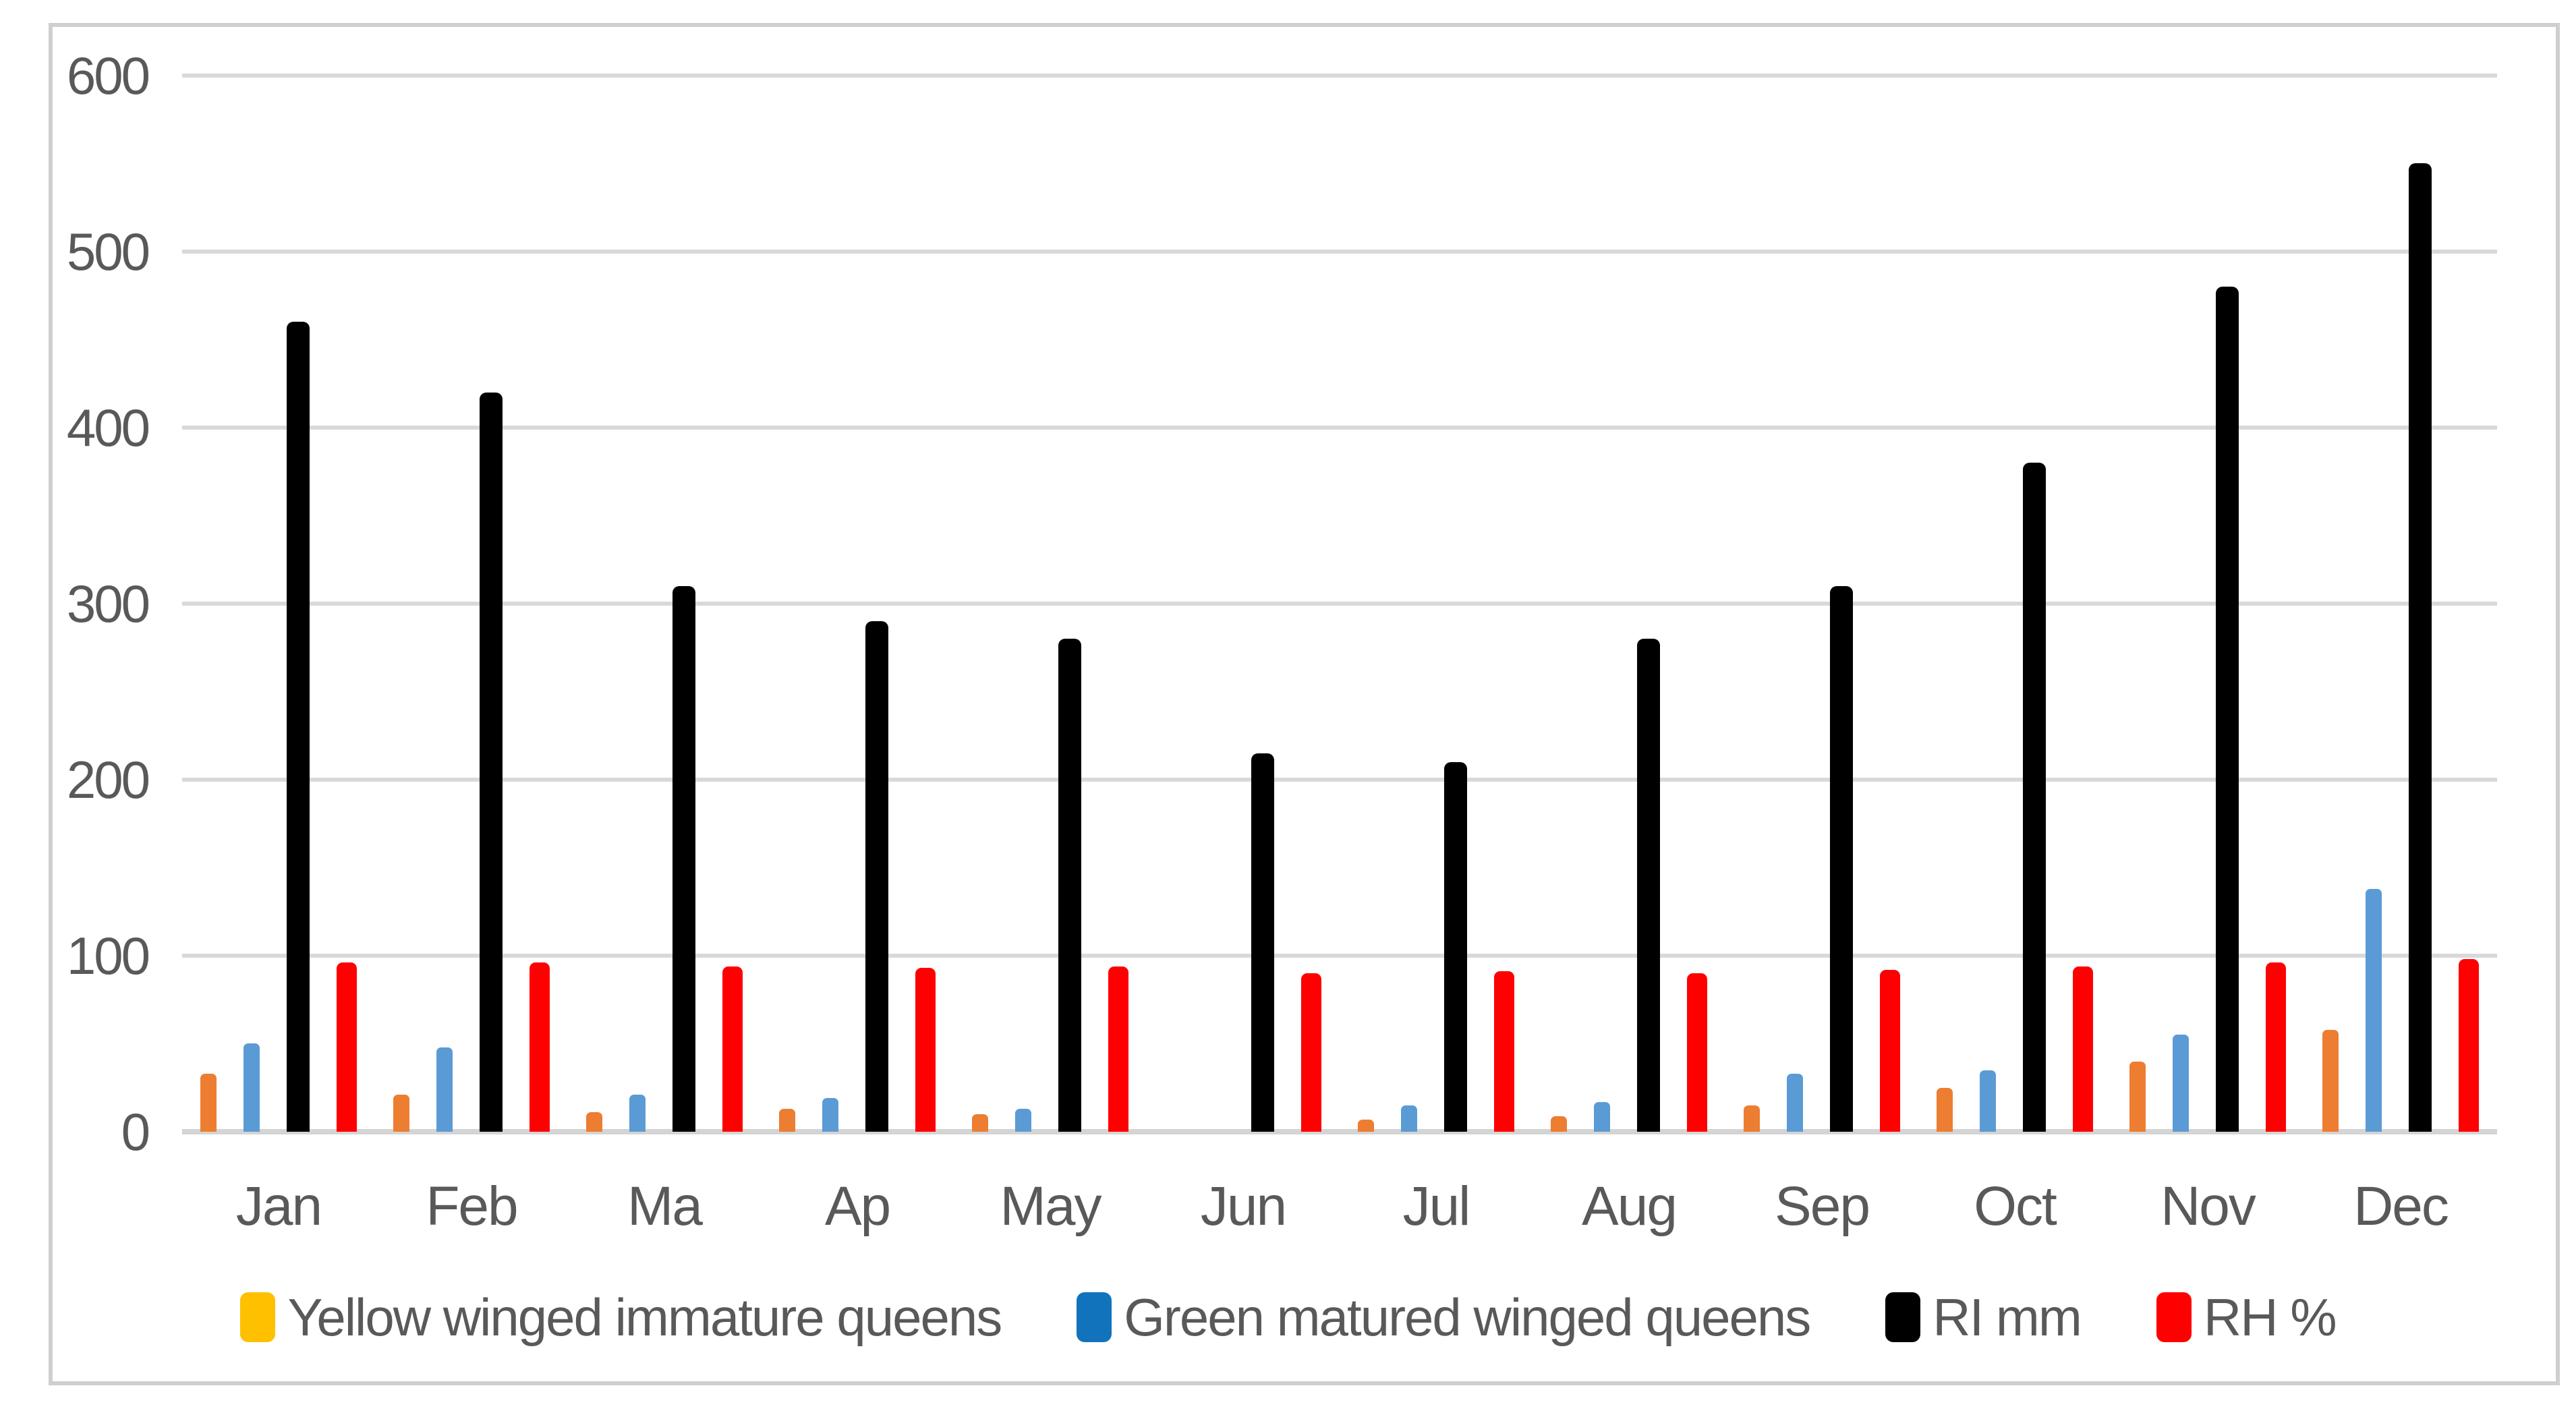 Image resolution: width=2576 pixels, height=1415 pixels. Describe the element at coordinates (1339, 1206) in the screenshot. I see `x-axis-month-labels: Jan Feb Ma Ap May Jun Jul Aug Sep Oct Nov Dec` at that location.